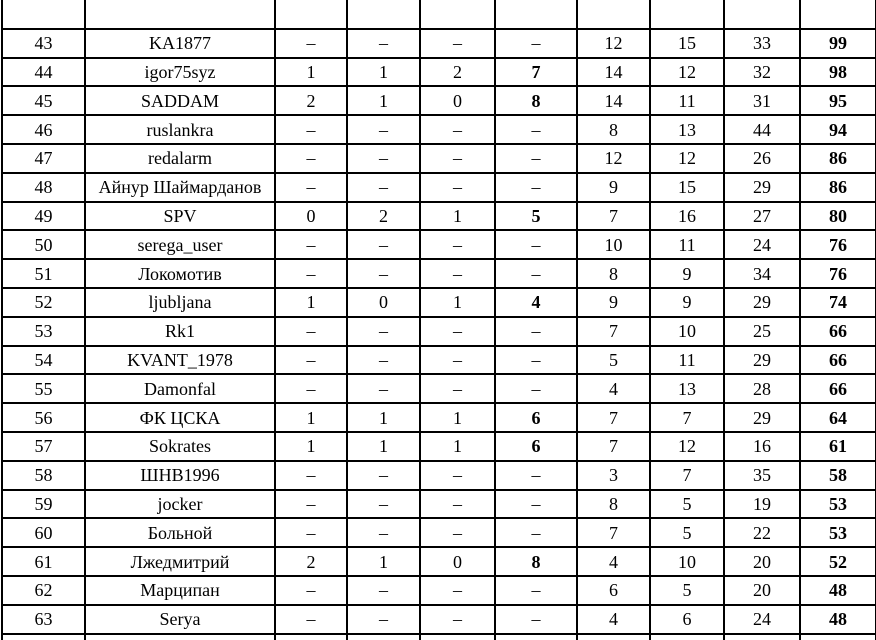 The image size is (876, 640). What do you see at coordinates (438, 273) in the screenshot?
I see `table-row: 51 Локомотив – – – – 8 9 34 76` at bounding box center [438, 273].